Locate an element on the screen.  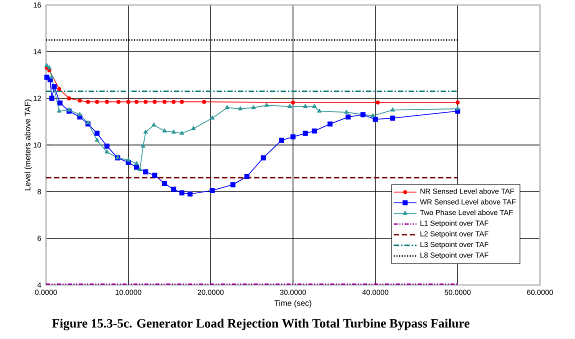
text: Figure 15.3-5c. Generator Load Rejection With Total Turbine Bypass Failure is located at coordinates (261, 324).